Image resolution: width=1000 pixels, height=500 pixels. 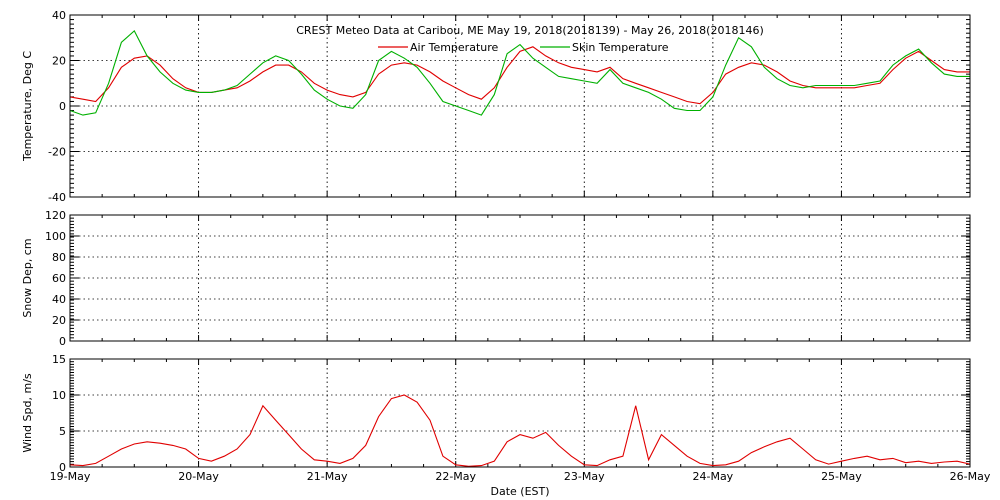 I want to click on x-tick-label: 21-May, so click(x=327, y=476).